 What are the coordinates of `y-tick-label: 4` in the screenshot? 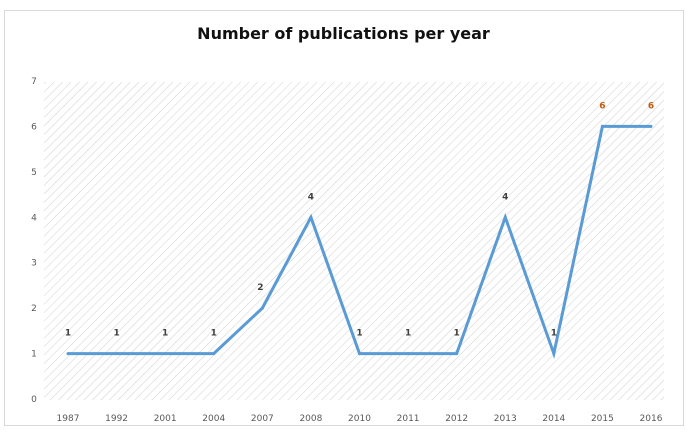 It's located at (34, 218).